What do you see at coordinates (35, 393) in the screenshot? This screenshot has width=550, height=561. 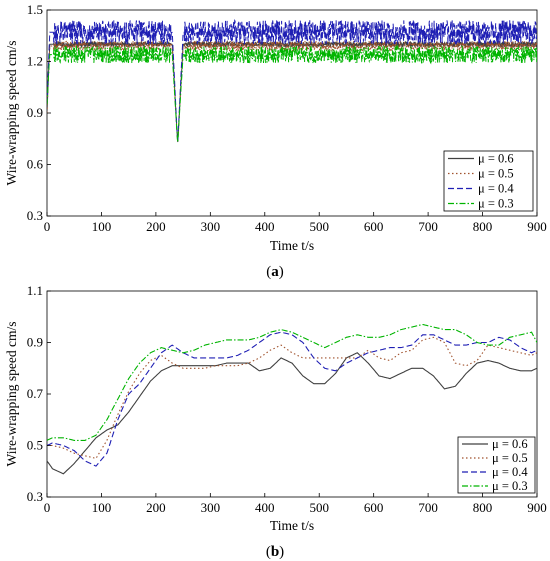 I see `y-tick-label: 0.7` at bounding box center [35, 393].